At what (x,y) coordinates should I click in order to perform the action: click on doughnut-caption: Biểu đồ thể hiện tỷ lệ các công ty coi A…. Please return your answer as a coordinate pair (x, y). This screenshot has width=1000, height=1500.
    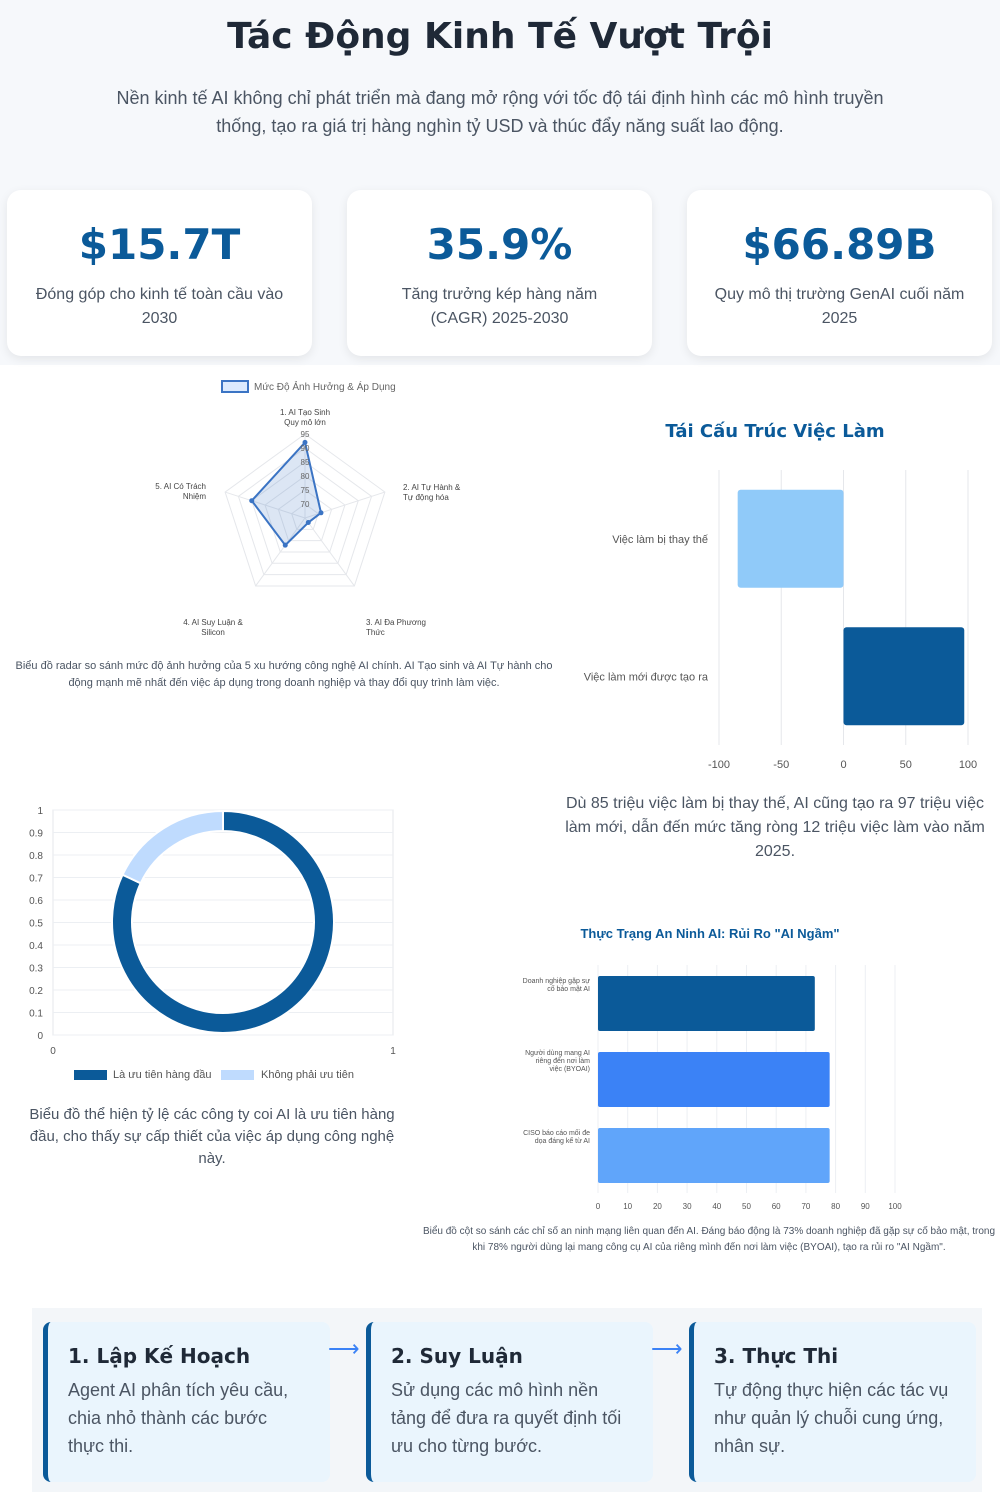
    Looking at the image, I should click on (212, 1136).